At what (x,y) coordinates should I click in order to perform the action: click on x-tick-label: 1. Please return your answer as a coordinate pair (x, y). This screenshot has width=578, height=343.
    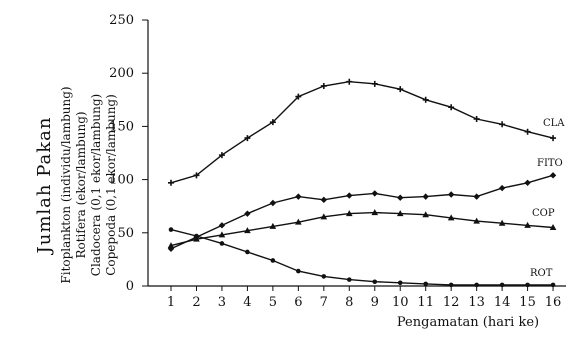
    Looking at the image, I should click on (171, 302).